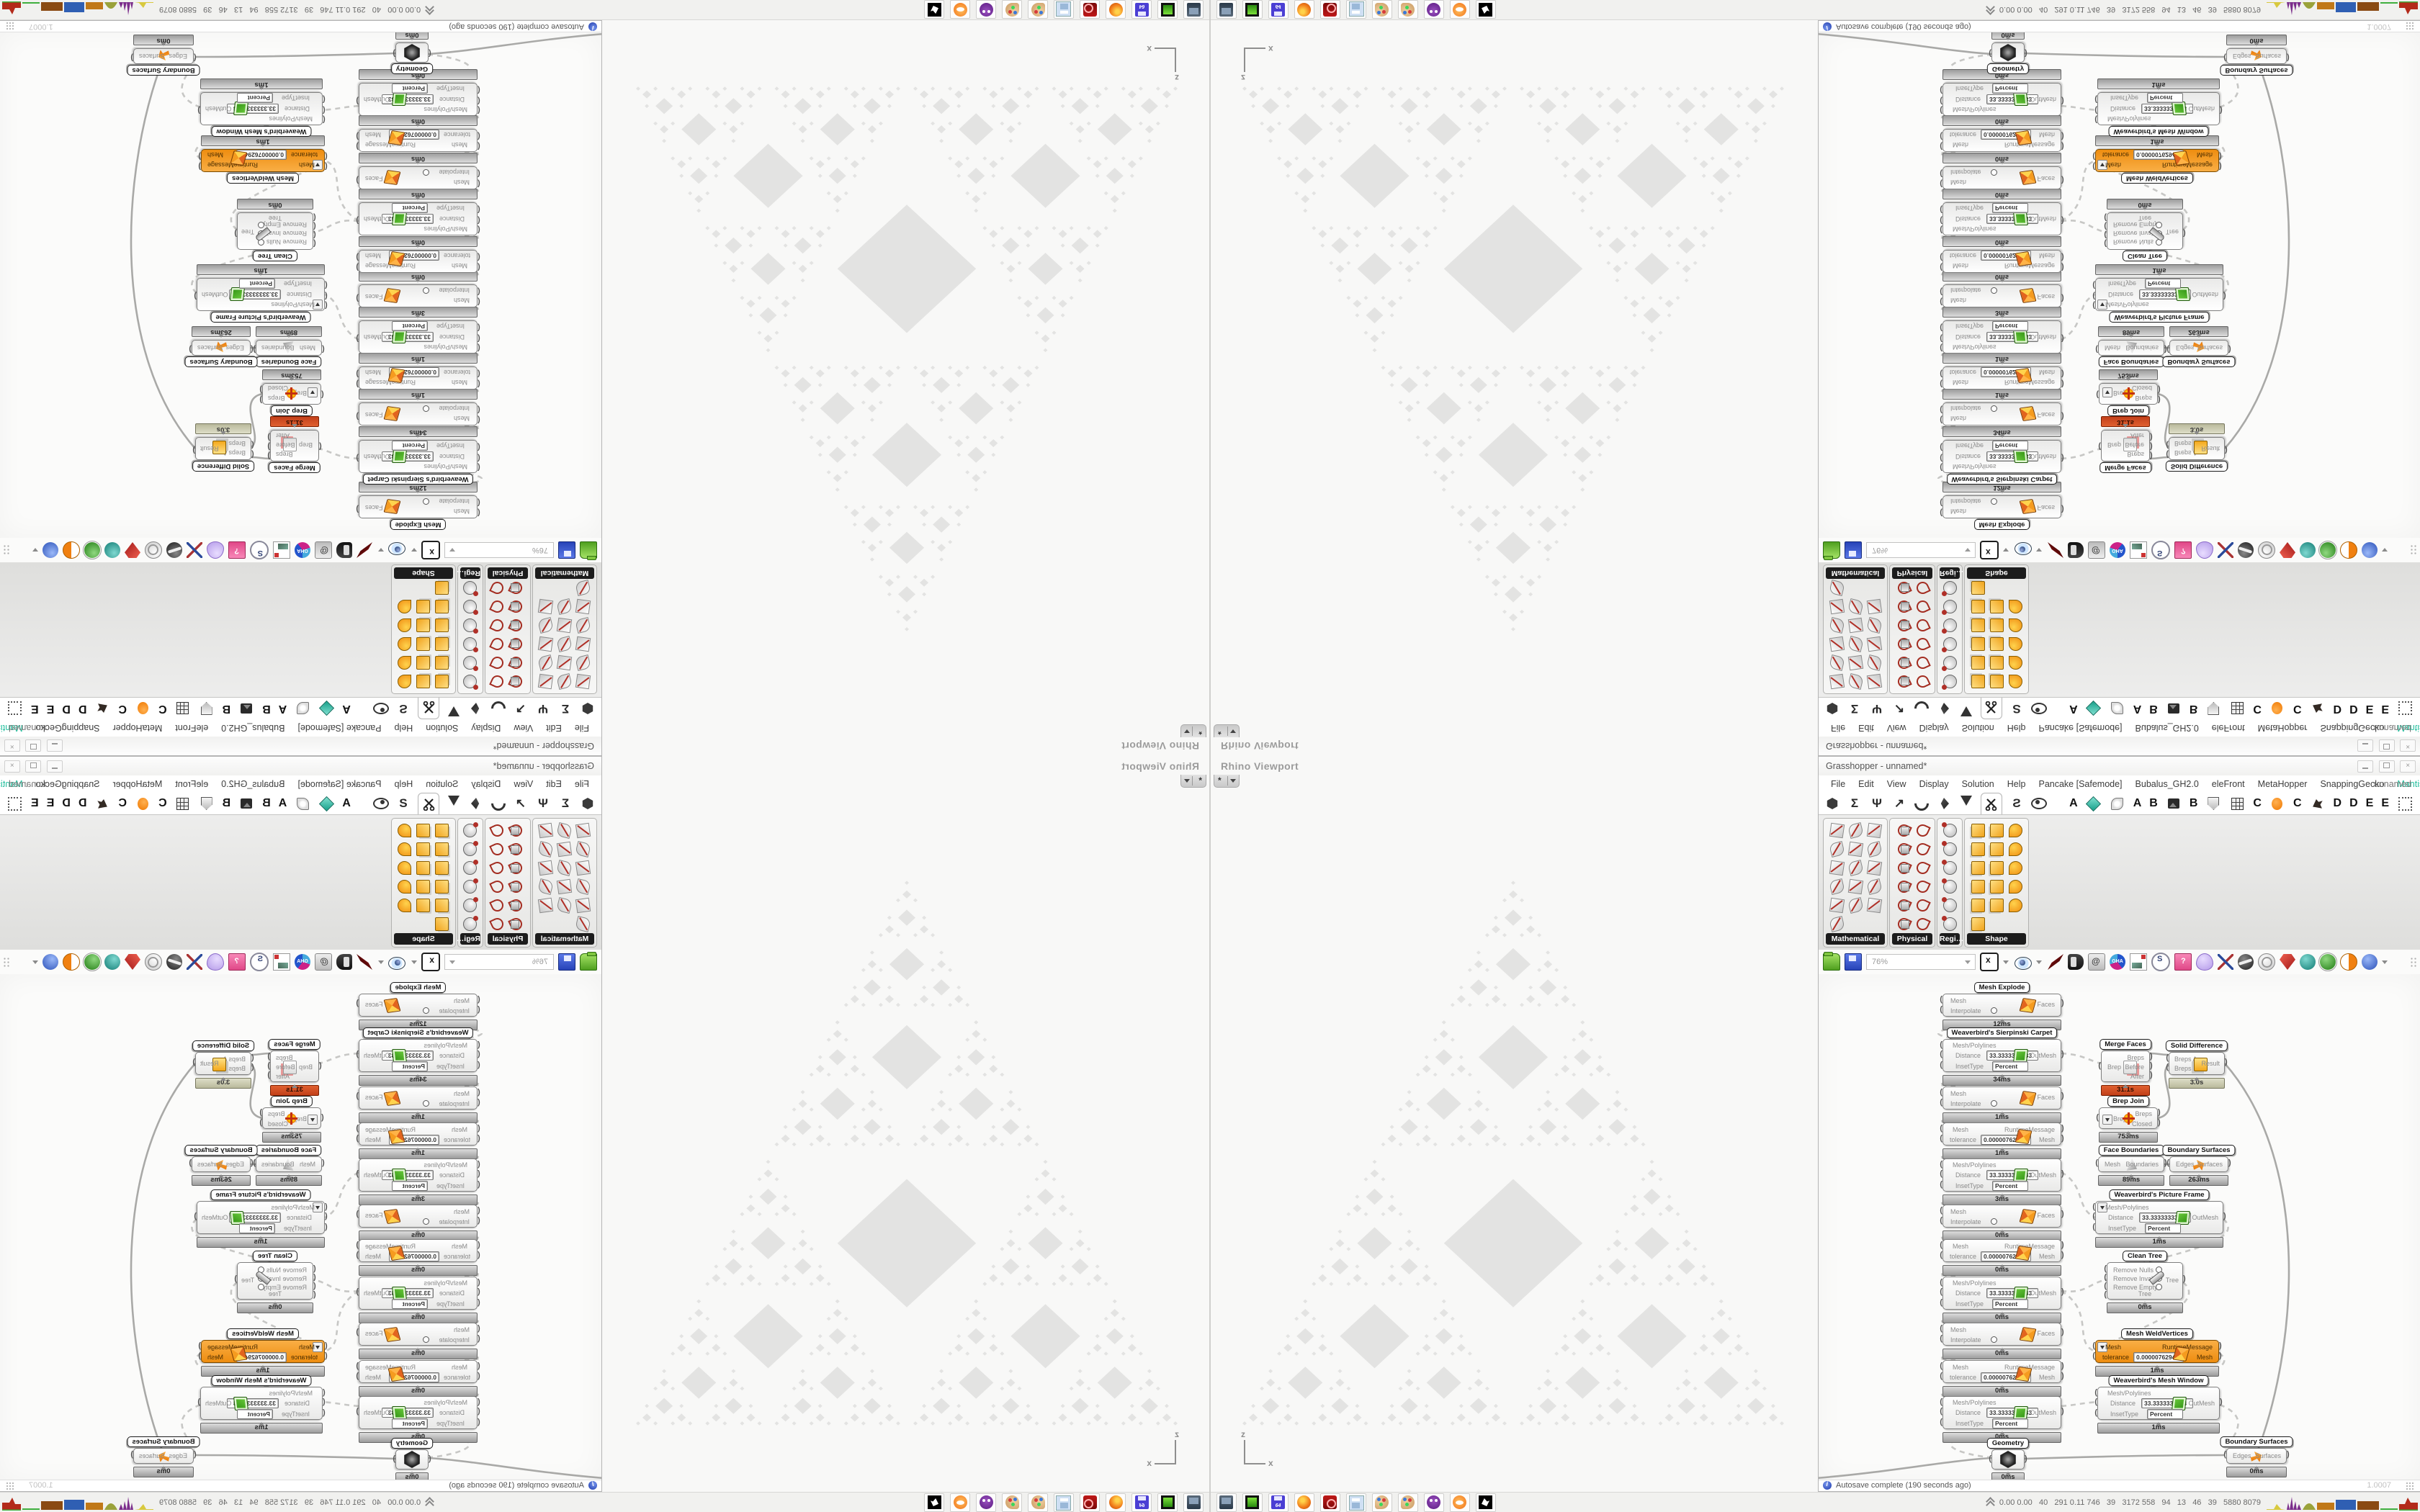 The image size is (2420, 1512). What do you see at coordinates (934, 9) in the screenshot?
I see `rhino-app` at bounding box center [934, 9].